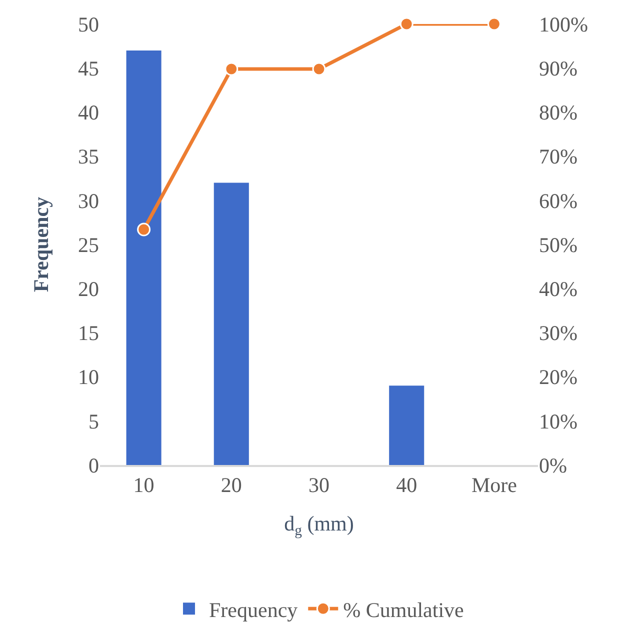 This screenshot has width=630, height=641. I want to click on y-tick-label: 30, so click(88, 200).